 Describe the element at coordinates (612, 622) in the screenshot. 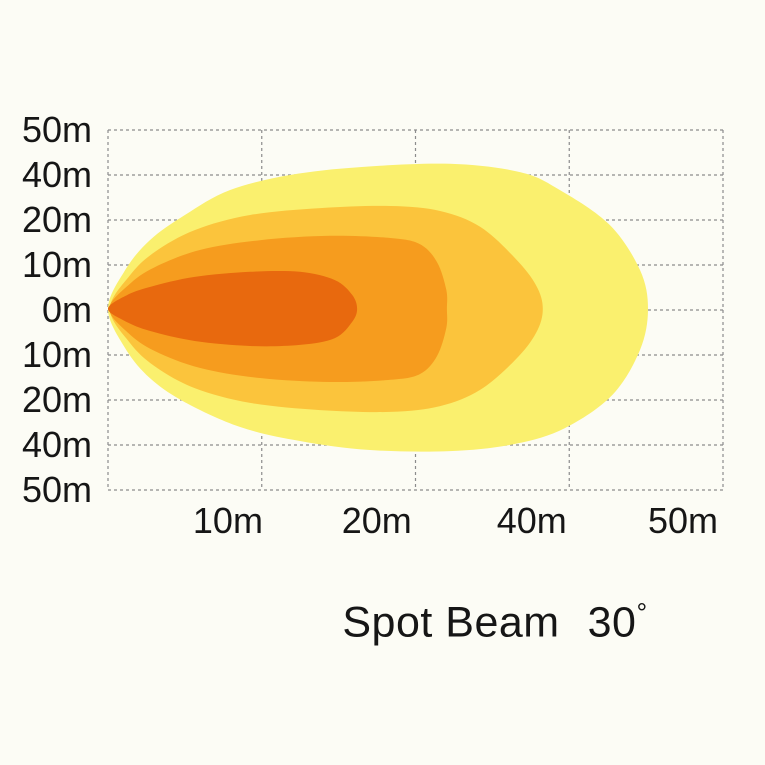

I see `caption-angle-value: 30` at that location.